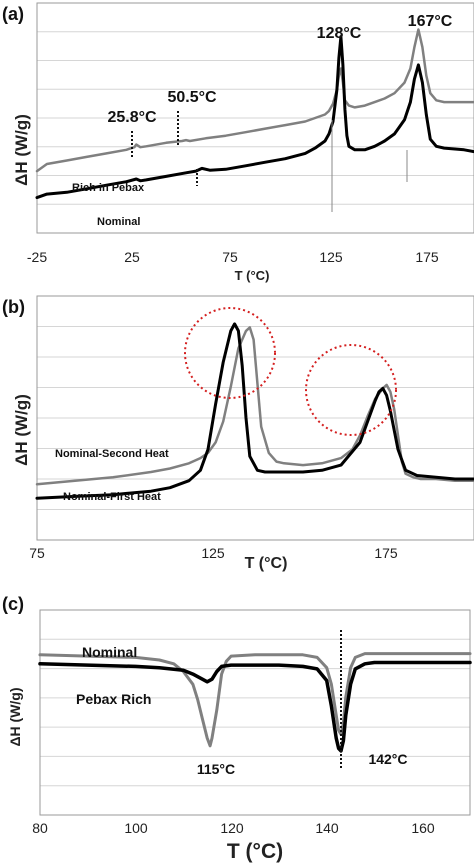 The image size is (474, 863). Describe the element at coordinates (423, 828) in the screenshot. I see `panel-c-tick-label: 160` at that location.